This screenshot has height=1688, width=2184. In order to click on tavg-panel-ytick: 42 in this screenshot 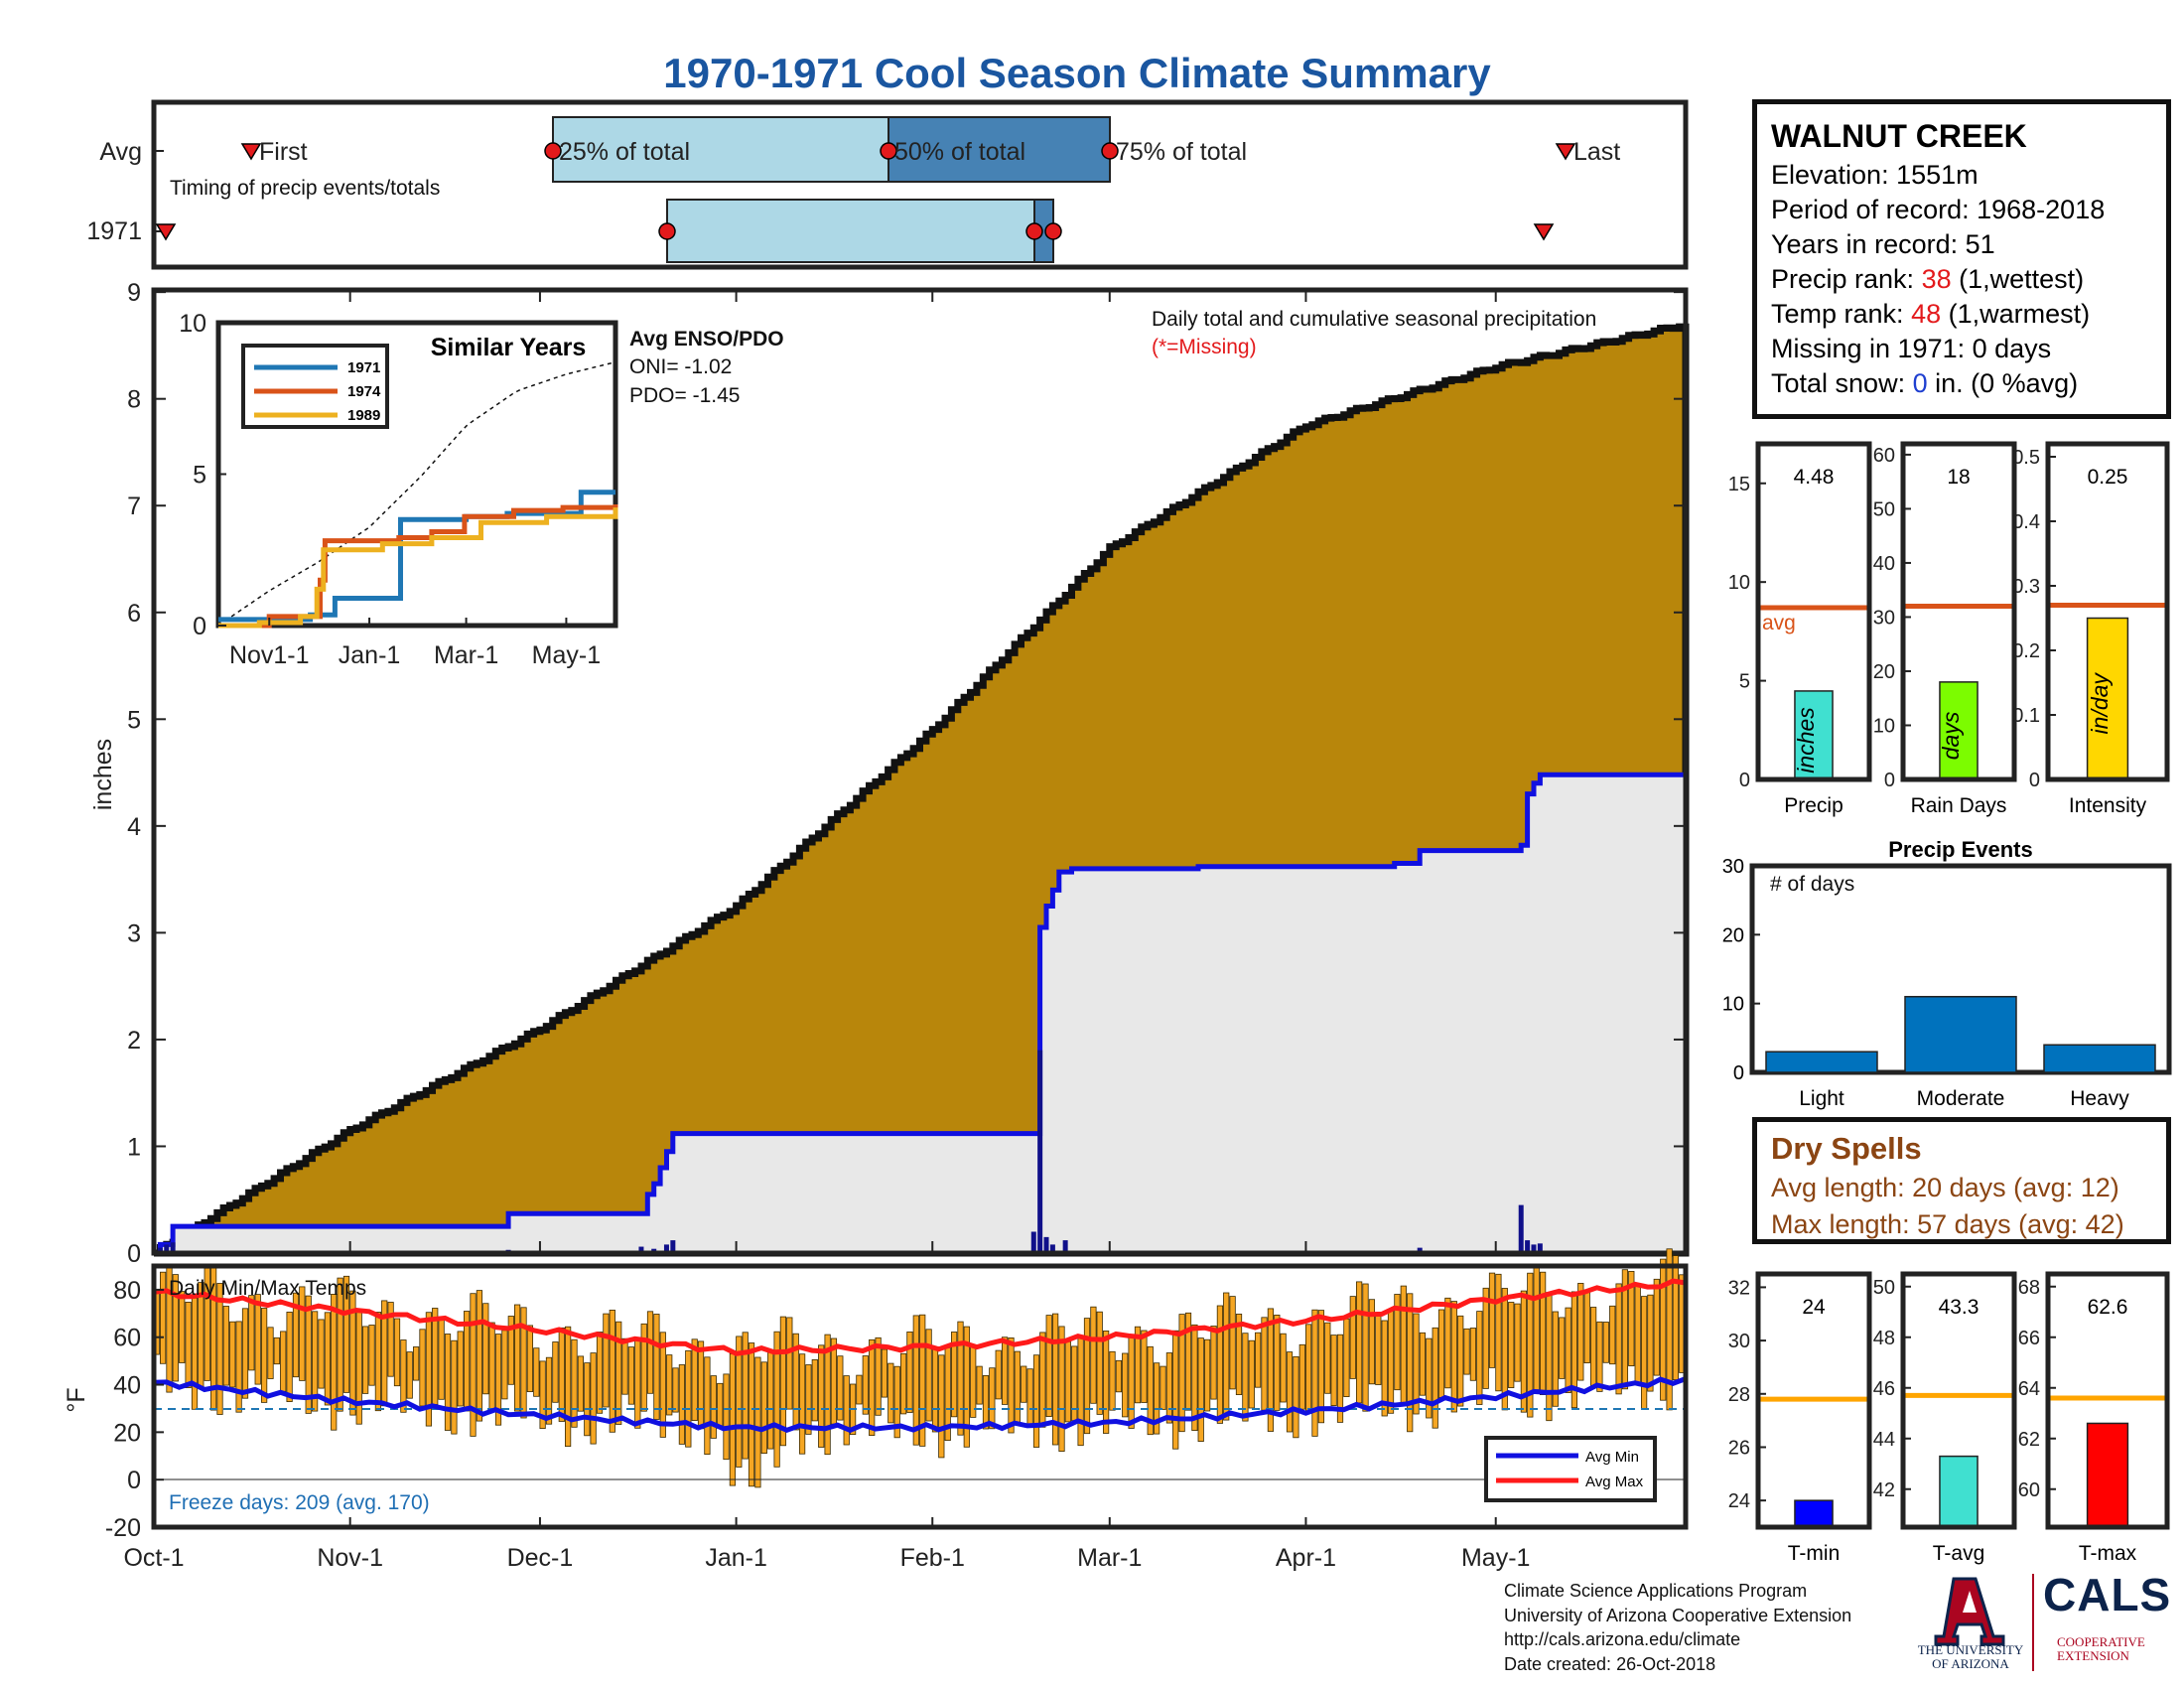, I will do `click(1884, 1490)`.